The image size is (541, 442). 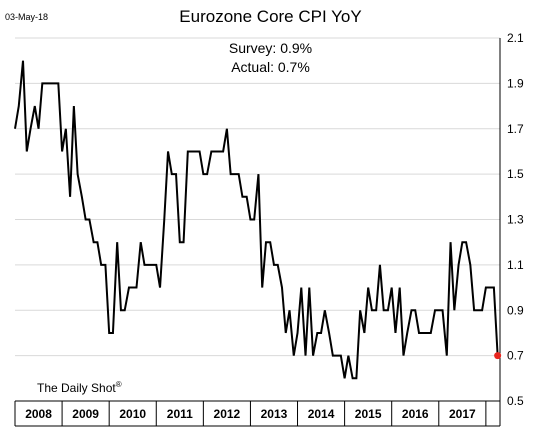 I want to click on x-axis: 2008 2009 2010 2011 2012 2013 2014 2015 2016 2017, so click(x=250, y=413).